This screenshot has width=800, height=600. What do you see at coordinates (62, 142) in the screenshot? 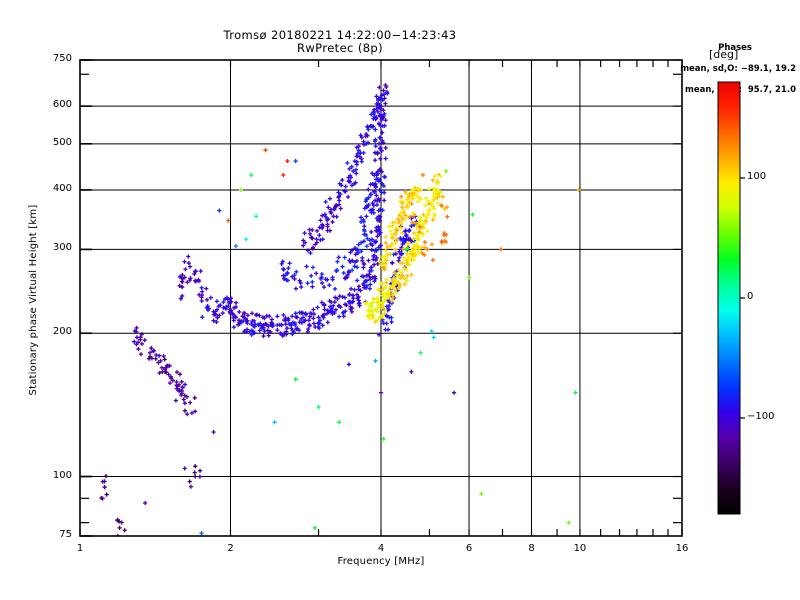
I see `y-tick-label: 500` at bounding box center [62, 142].